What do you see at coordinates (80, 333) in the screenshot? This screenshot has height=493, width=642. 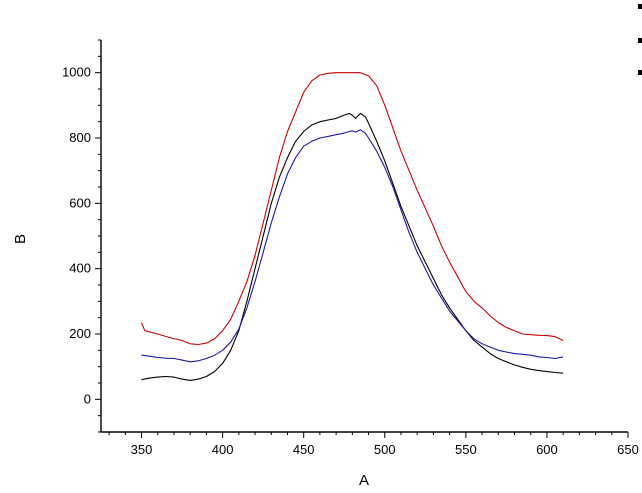 I see `y-tick-label: 200` at bounding box center [80, 333].